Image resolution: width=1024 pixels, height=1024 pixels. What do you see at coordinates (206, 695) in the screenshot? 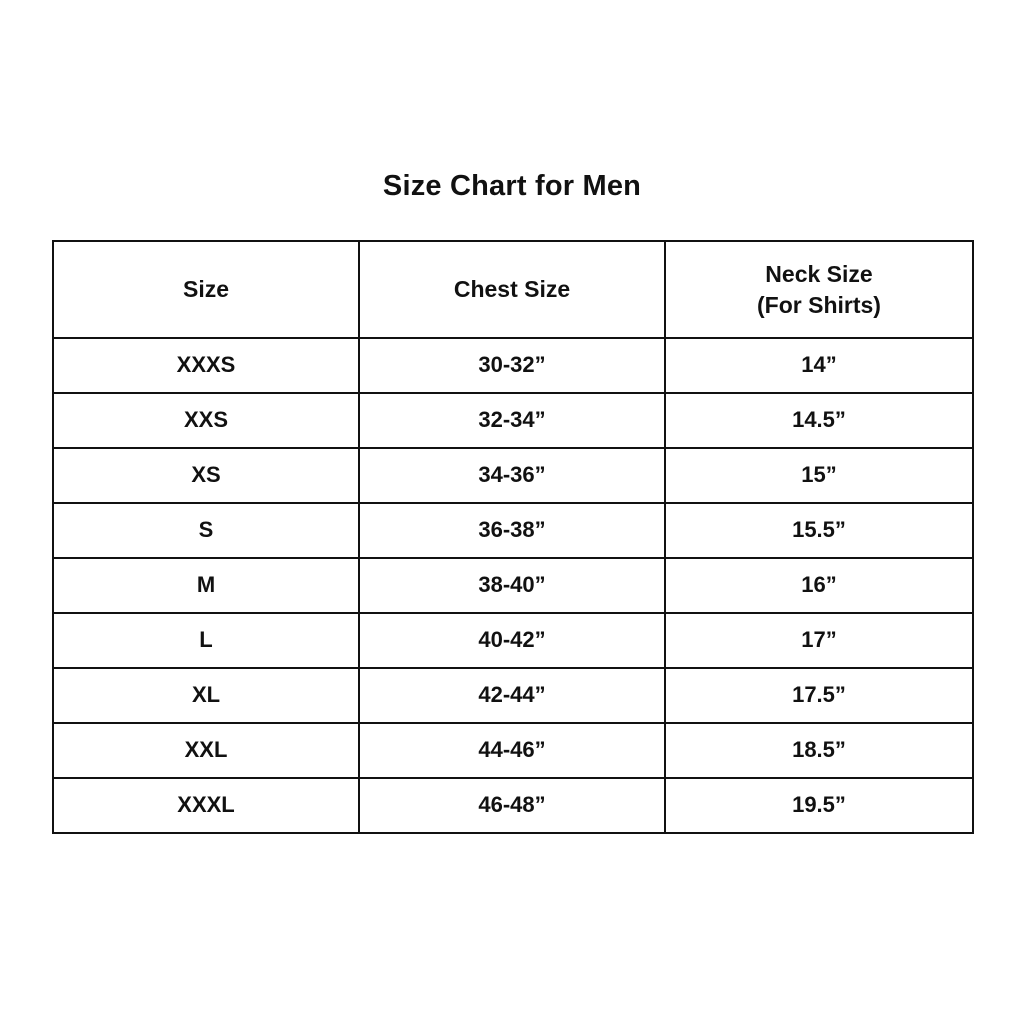
I see `cell-size: XL` at bounding box center [206, 695].